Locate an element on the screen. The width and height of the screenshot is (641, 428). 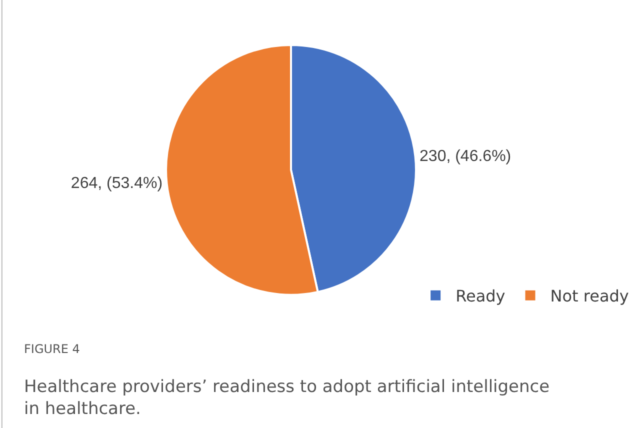
data-label: 264, (53.4%) is located at coordinates (116, 183).